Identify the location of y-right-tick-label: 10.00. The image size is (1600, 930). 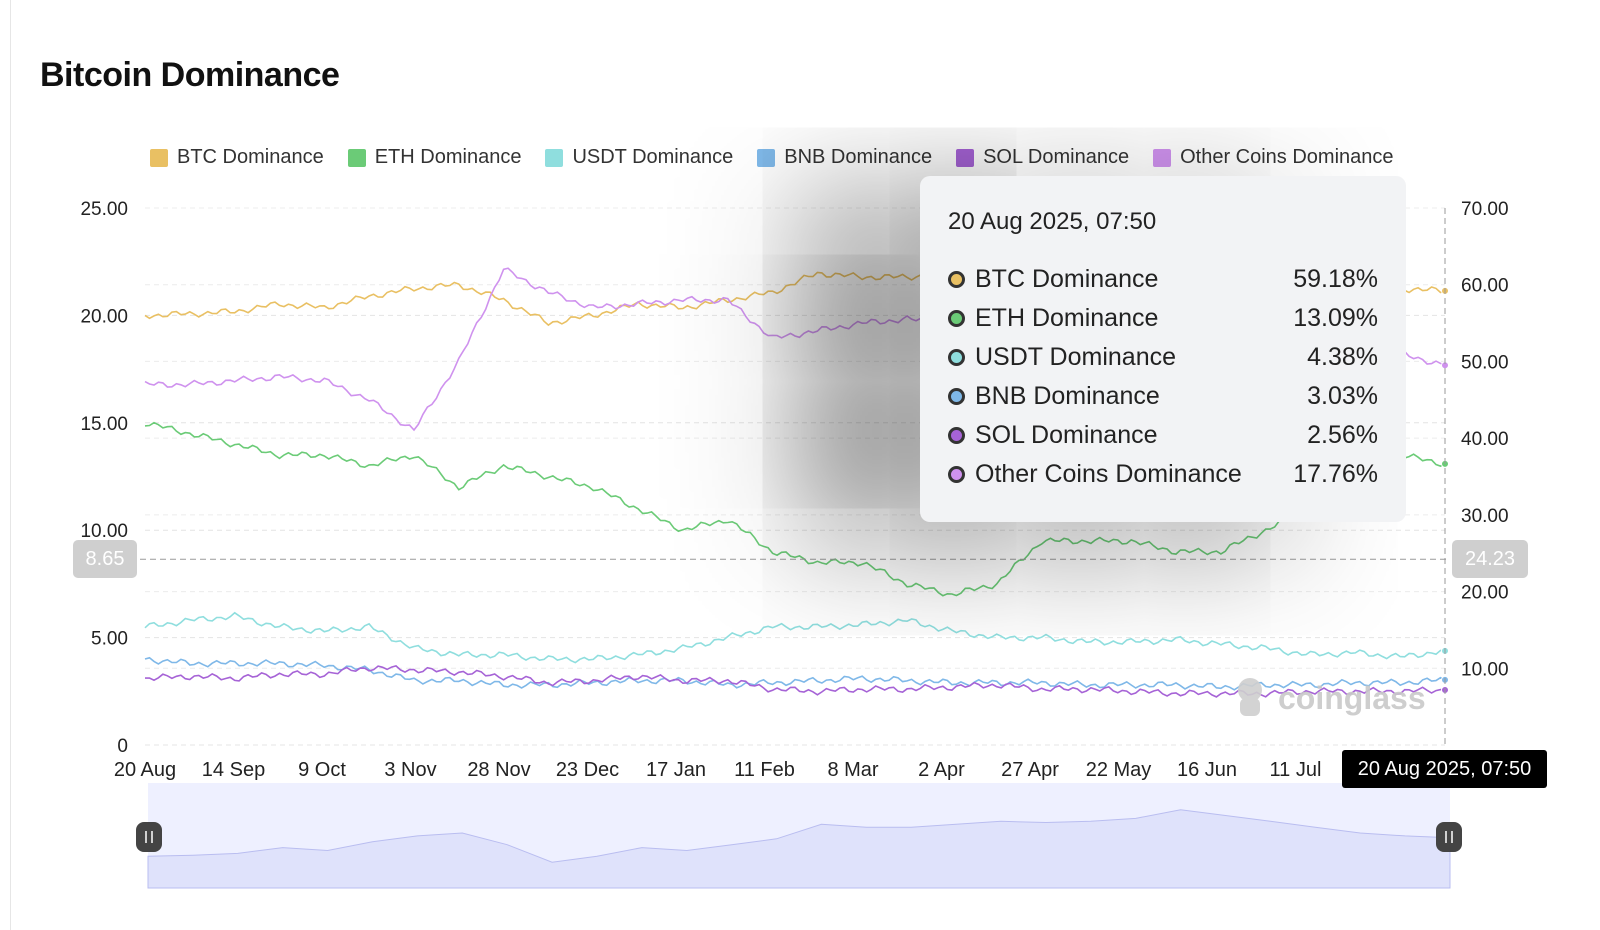
(1485, 669).